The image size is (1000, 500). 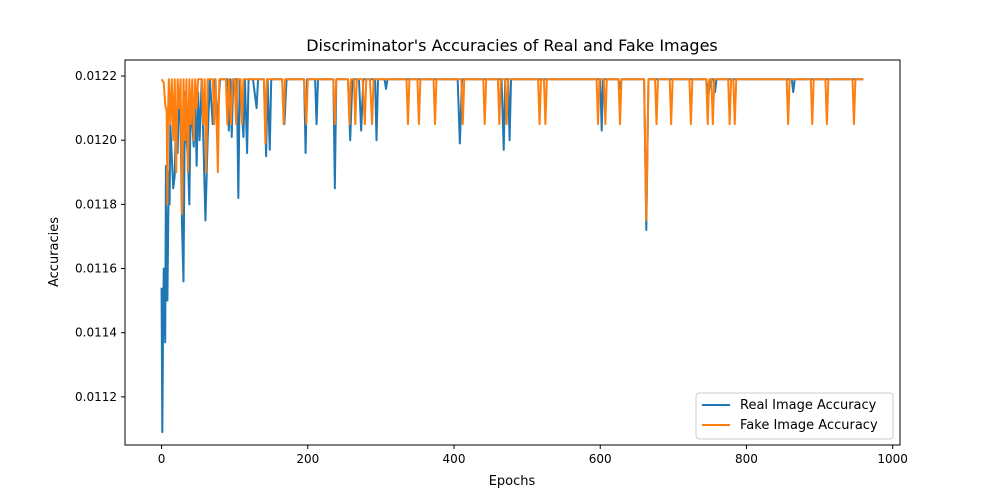 I want to click on legend: Real Image Accuracy Fake Image Accuracy, so click(x=794, y=416).